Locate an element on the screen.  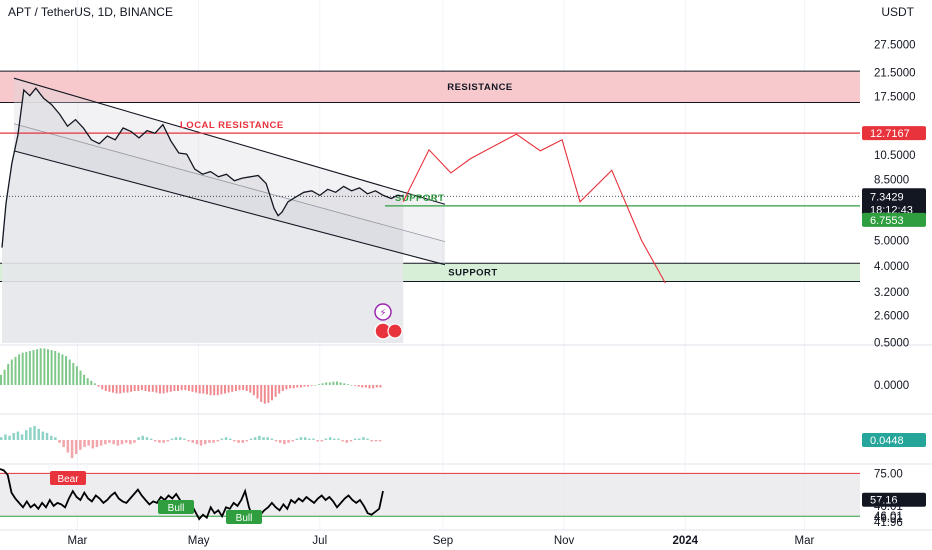
price-tick-label: 5.0000 is located at coordinates (891, 241).